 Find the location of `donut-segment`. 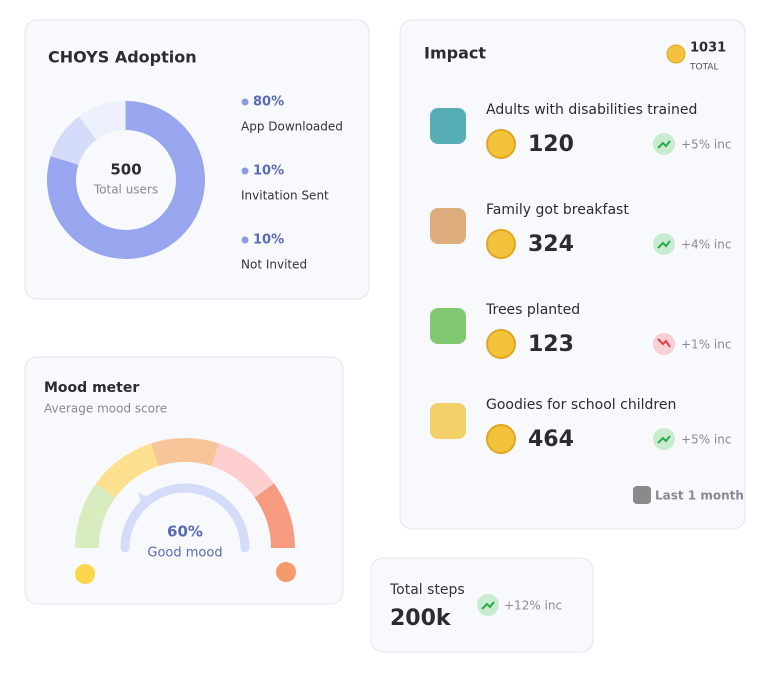

donut-segment is located at coordinates (126, 180).